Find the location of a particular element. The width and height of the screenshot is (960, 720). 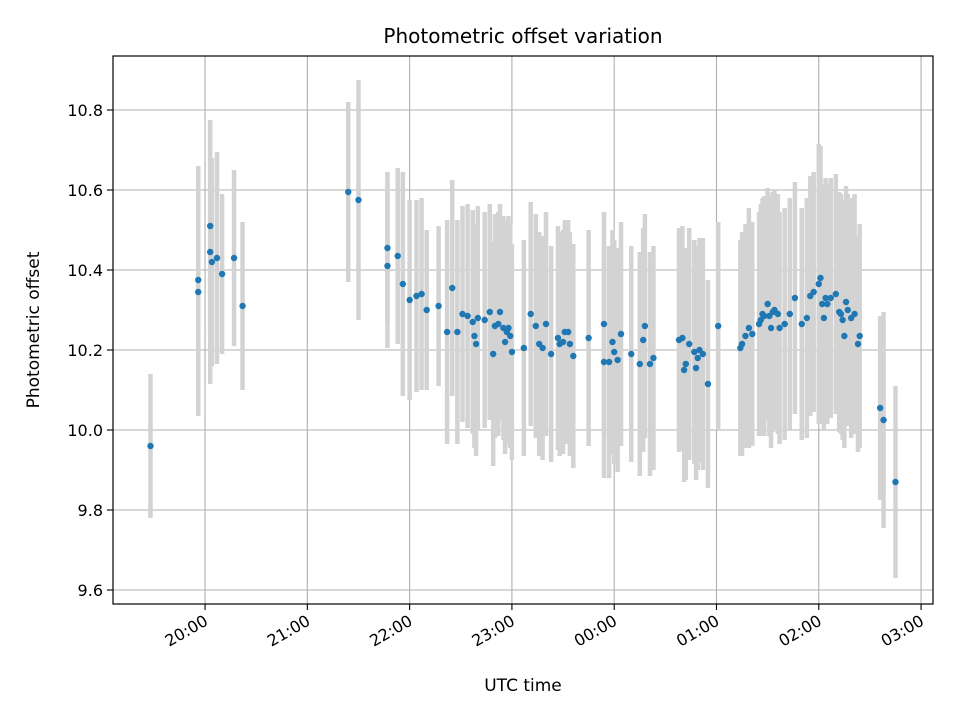

y-tick-label: 10.6 is located at coordinates (85, 190).